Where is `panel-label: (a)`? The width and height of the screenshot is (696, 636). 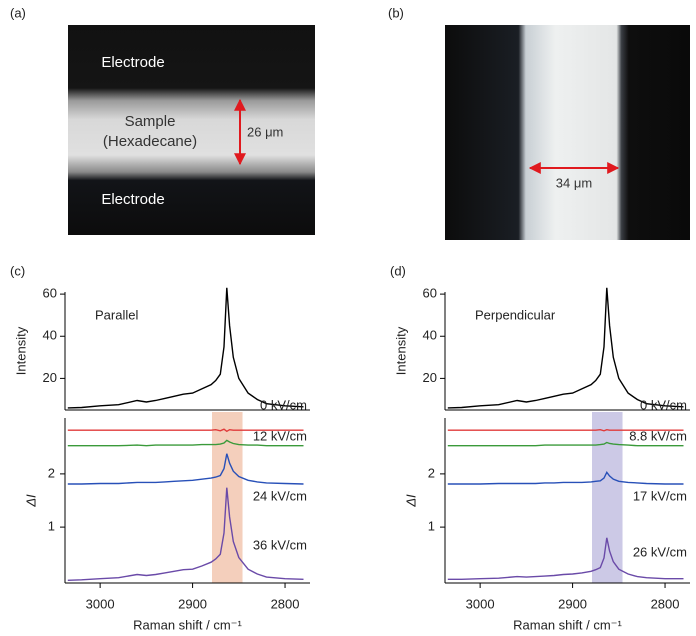 panel-label: (a) is located at coordinates (18, 12).